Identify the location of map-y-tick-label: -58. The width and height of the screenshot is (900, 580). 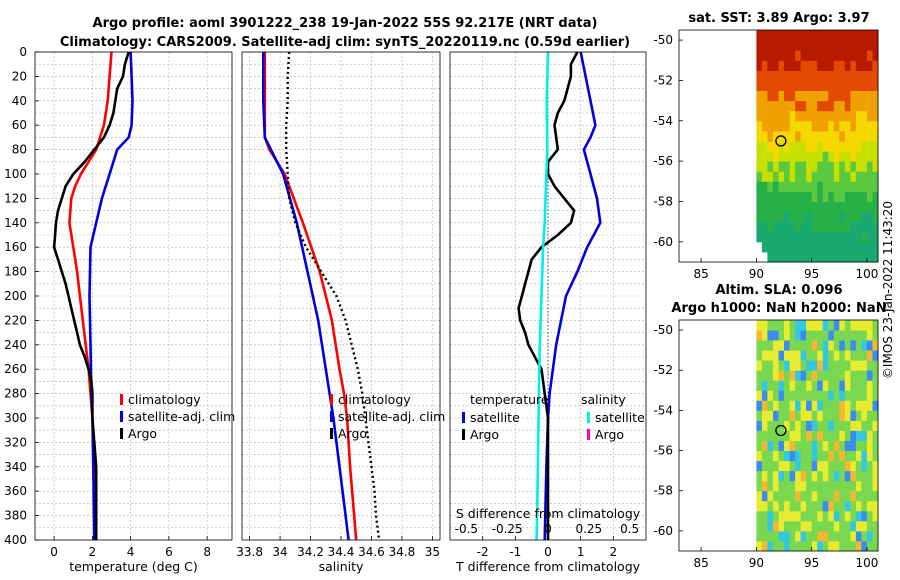
(663, 201).